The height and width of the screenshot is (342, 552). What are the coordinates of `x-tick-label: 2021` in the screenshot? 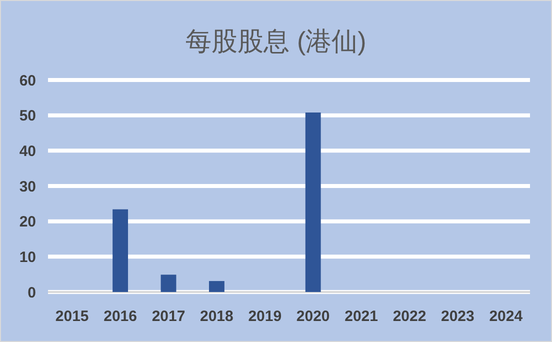 It's located at (361, 316).